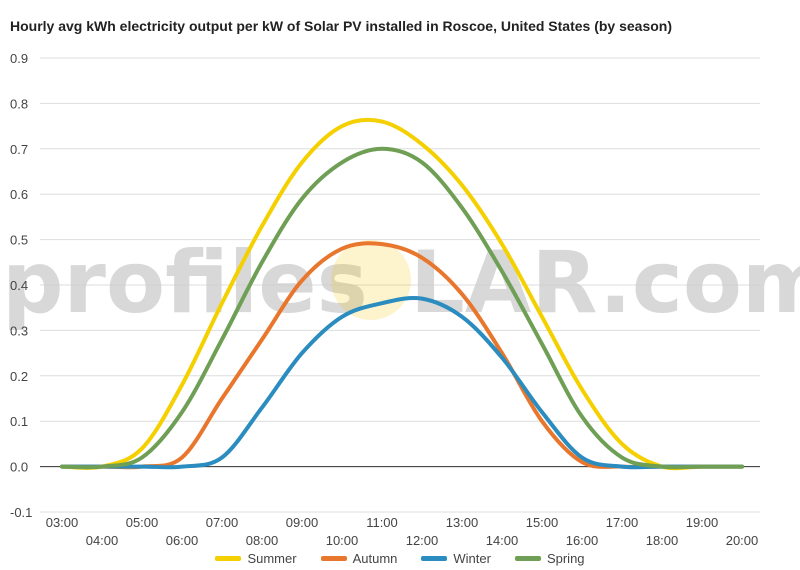  Describe the element at coordinates (228, 558) in the screenshot. I see `legend-swatch-summer` at that location.